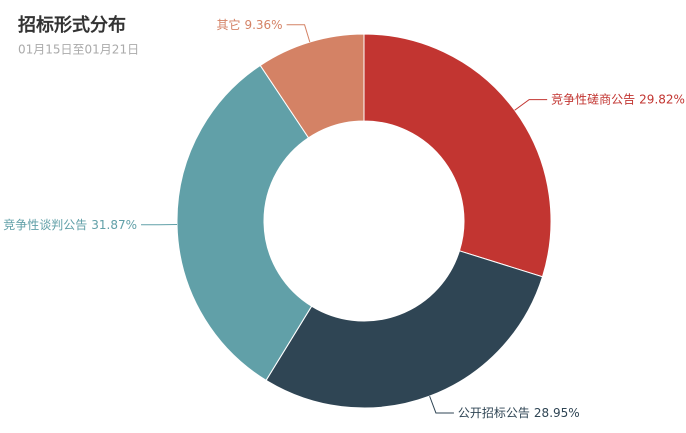 This screenshot has height=433, width=686. Describe the element at coordinates (662, 99) in the screenshot. I see `slice-label-value: 29.82%` at that location.